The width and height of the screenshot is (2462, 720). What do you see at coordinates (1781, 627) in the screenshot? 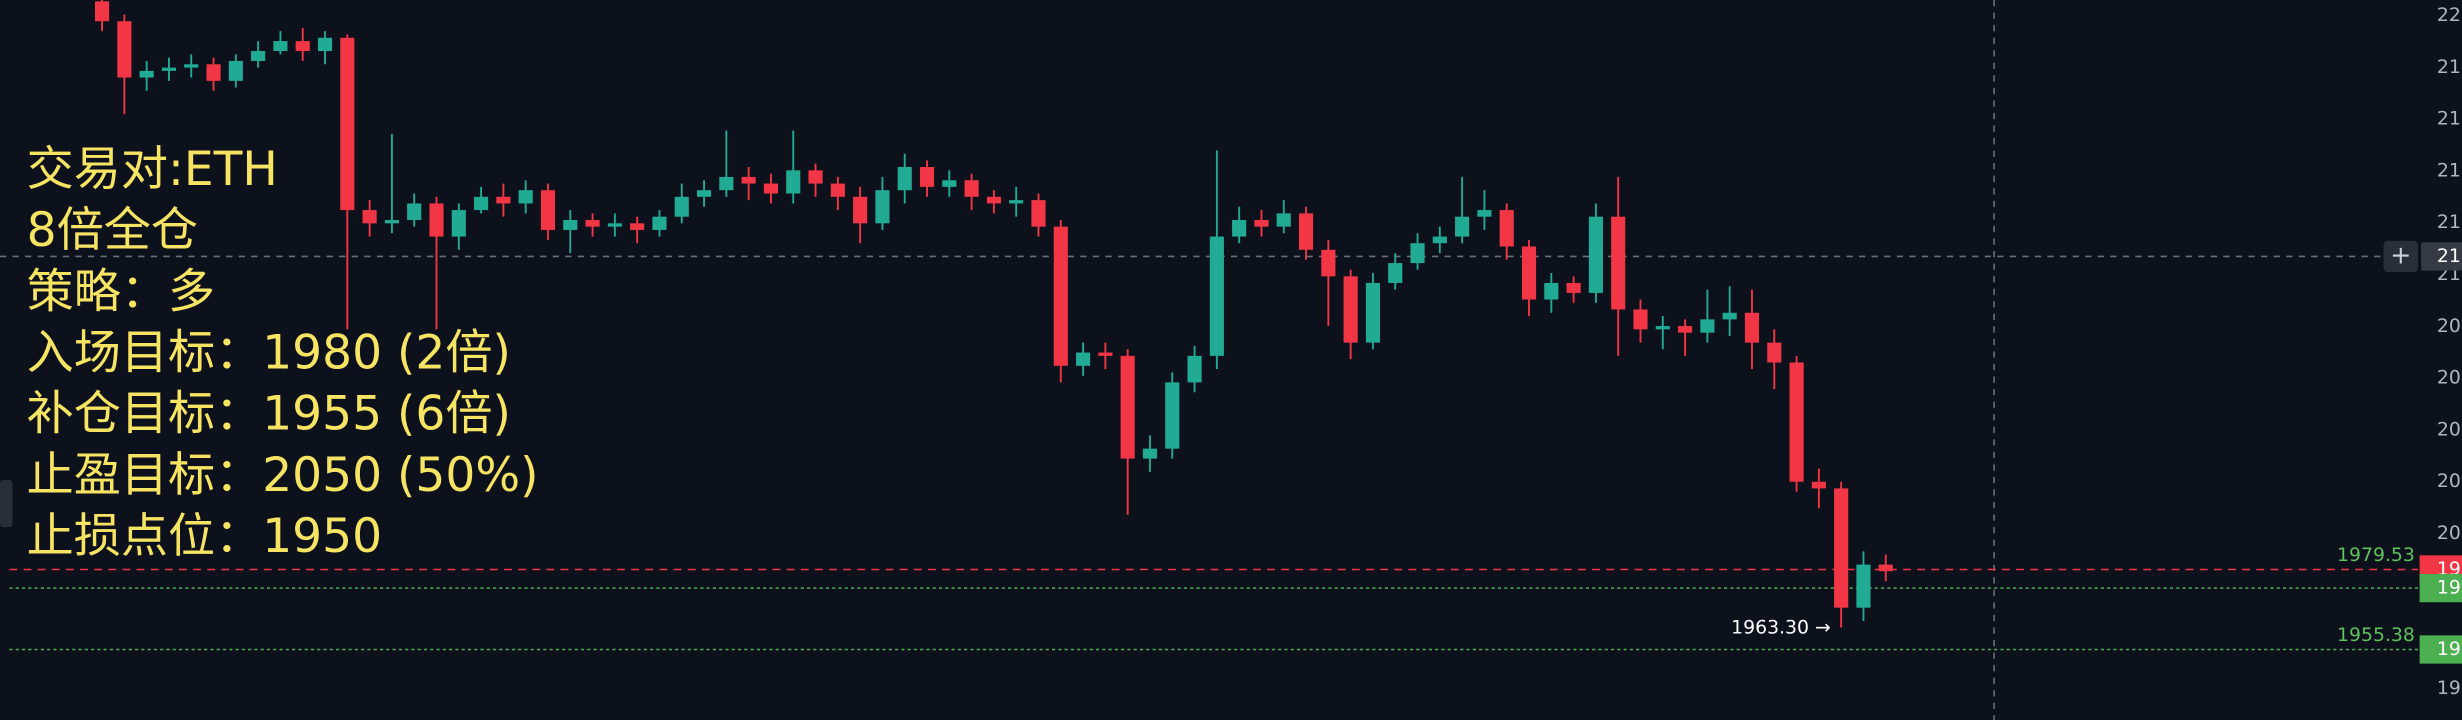
I see `low-annotation: 1963.30 →` at bounding box center [1781, 627].